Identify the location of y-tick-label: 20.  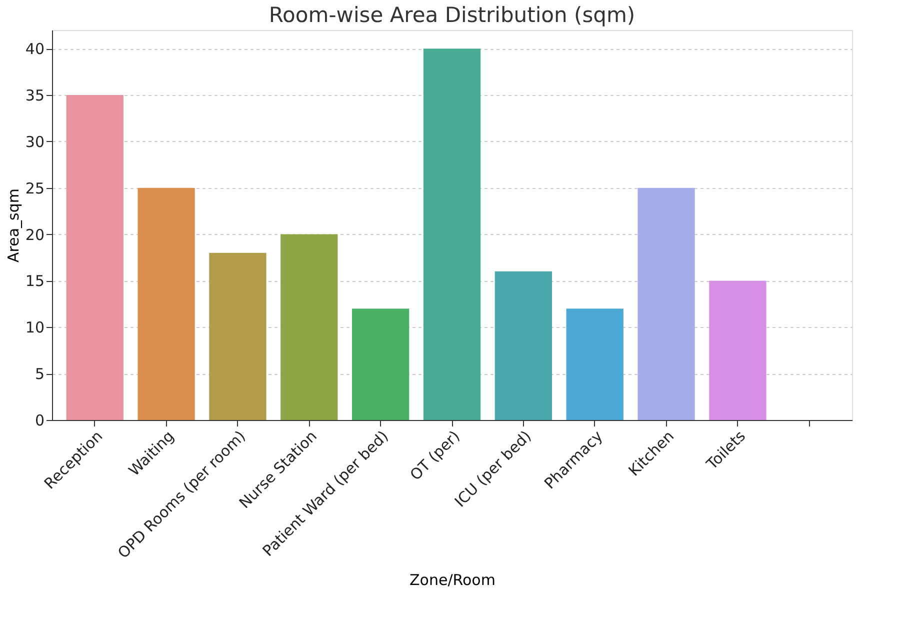
(34, 235).